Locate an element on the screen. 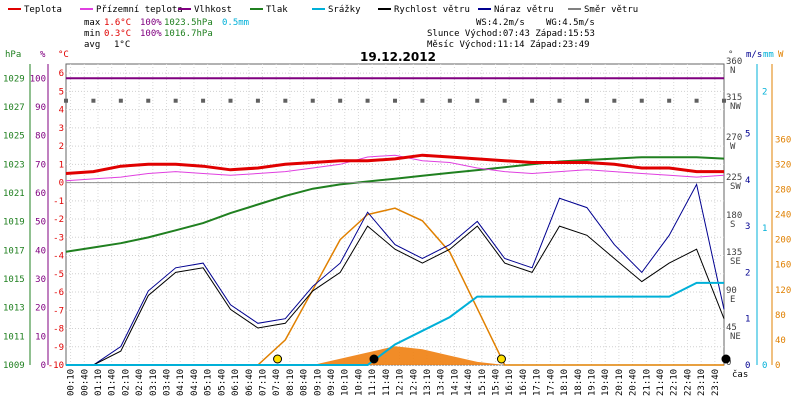  moonrise-marker is located at coordinates (374, 359).